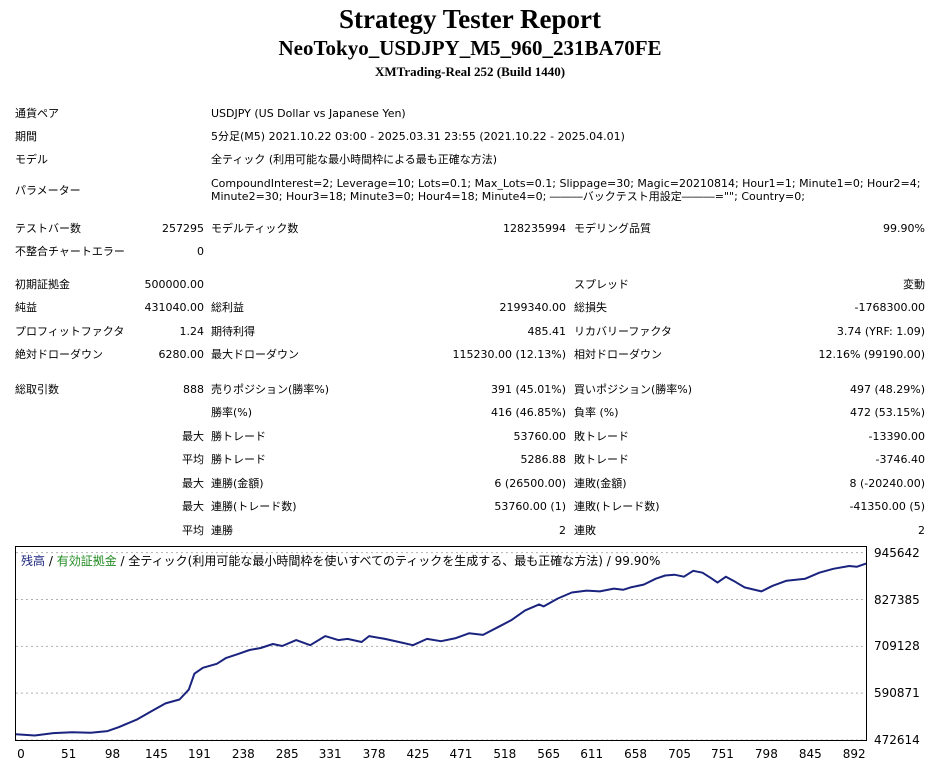 This screenshot has height=767, width=940. Describe the element at coordinates (810, 754) in the screenshot. I see `x-tick-label: 845` at that location.